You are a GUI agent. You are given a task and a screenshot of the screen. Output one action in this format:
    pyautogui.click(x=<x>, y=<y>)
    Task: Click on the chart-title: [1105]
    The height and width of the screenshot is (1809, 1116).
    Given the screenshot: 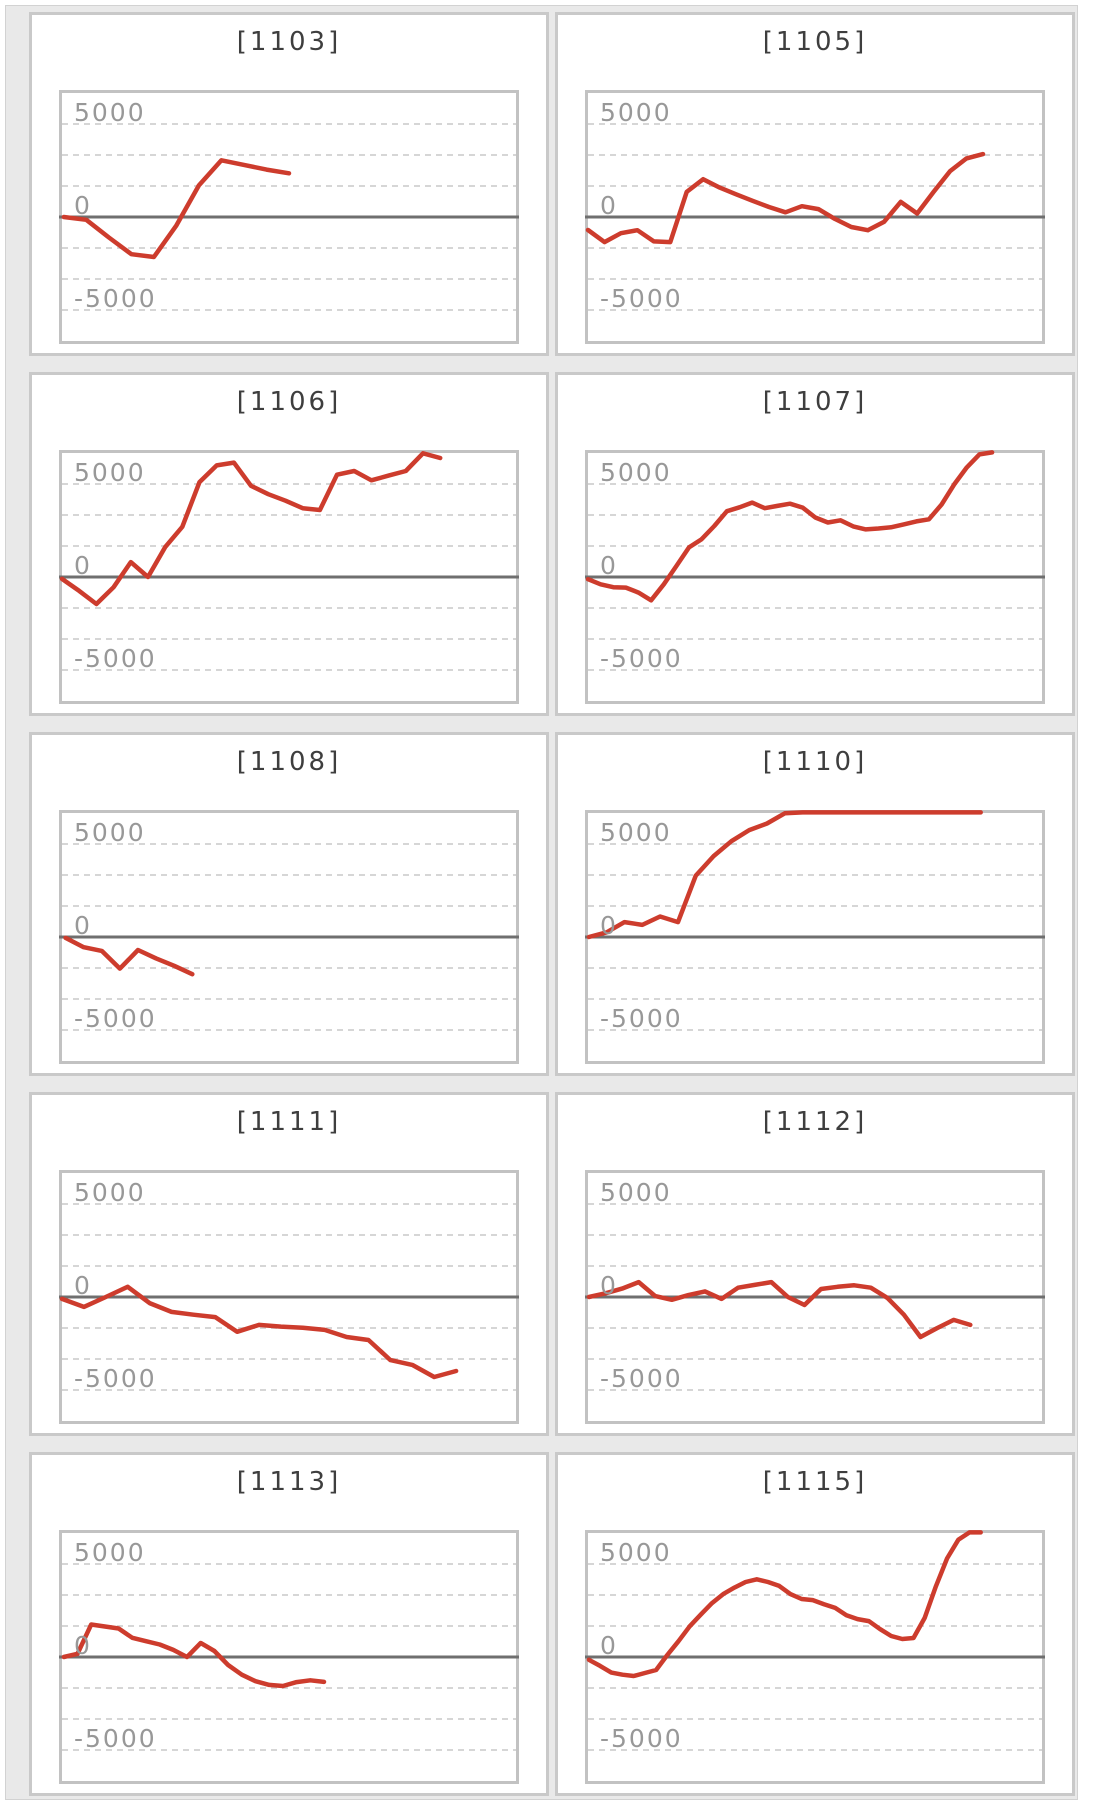 What is the action you would take?
    pyautogui.click(x=815, y=42)
    